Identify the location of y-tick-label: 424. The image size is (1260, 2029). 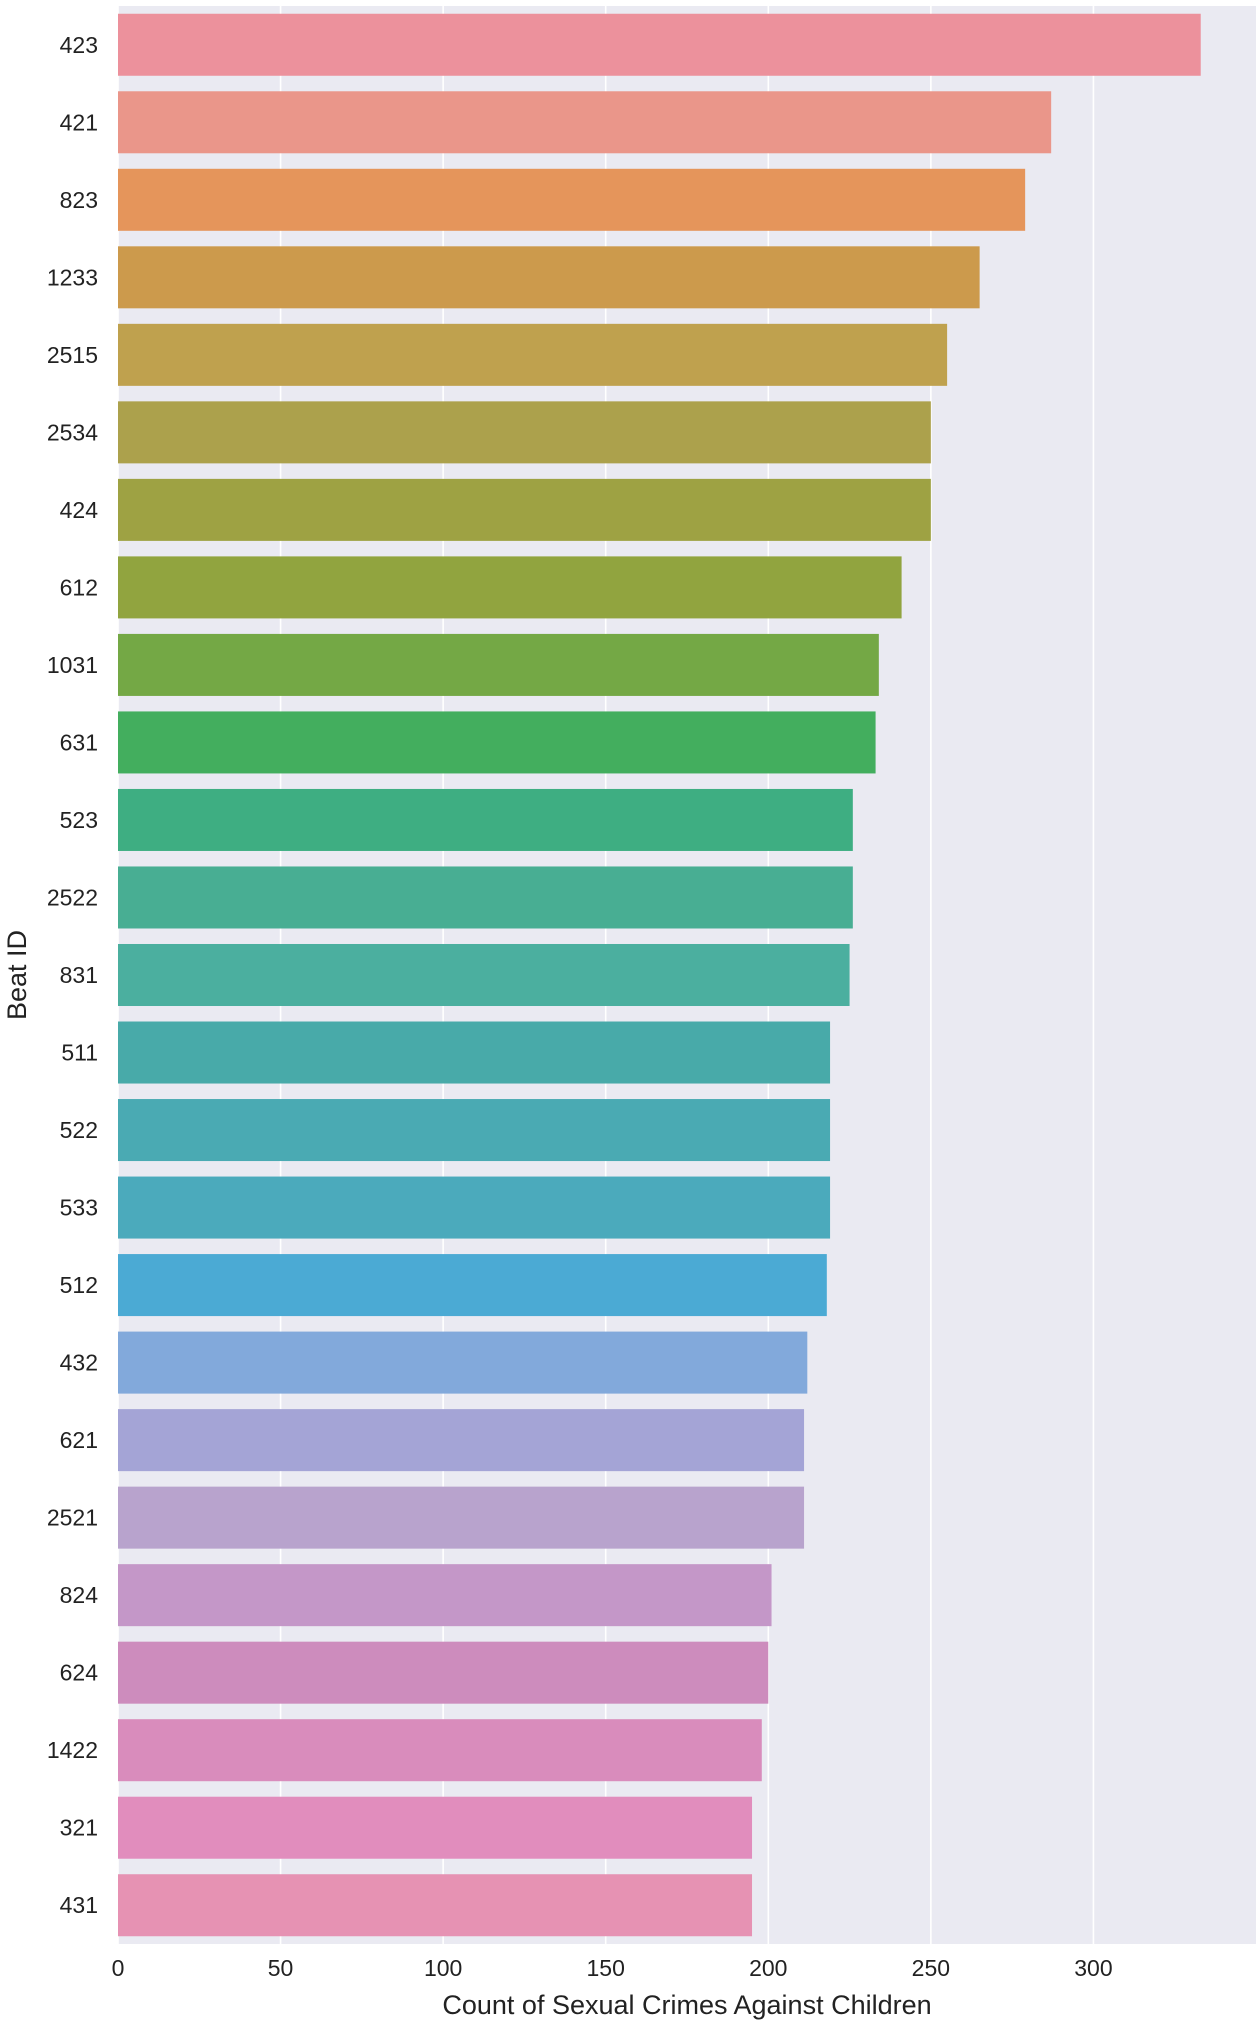
(79, 510).